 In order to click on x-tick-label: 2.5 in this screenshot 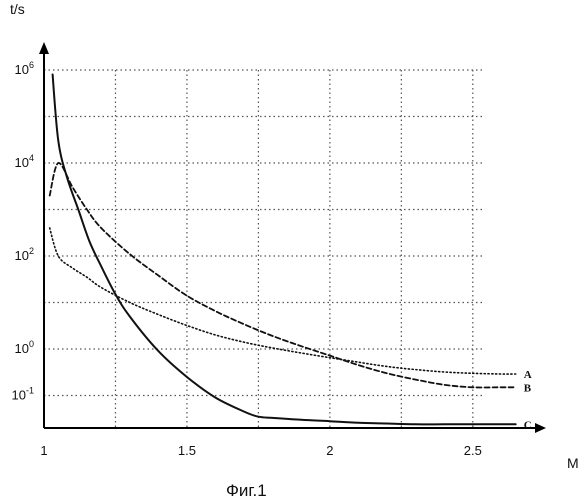, I will do `click(473, 450)`.